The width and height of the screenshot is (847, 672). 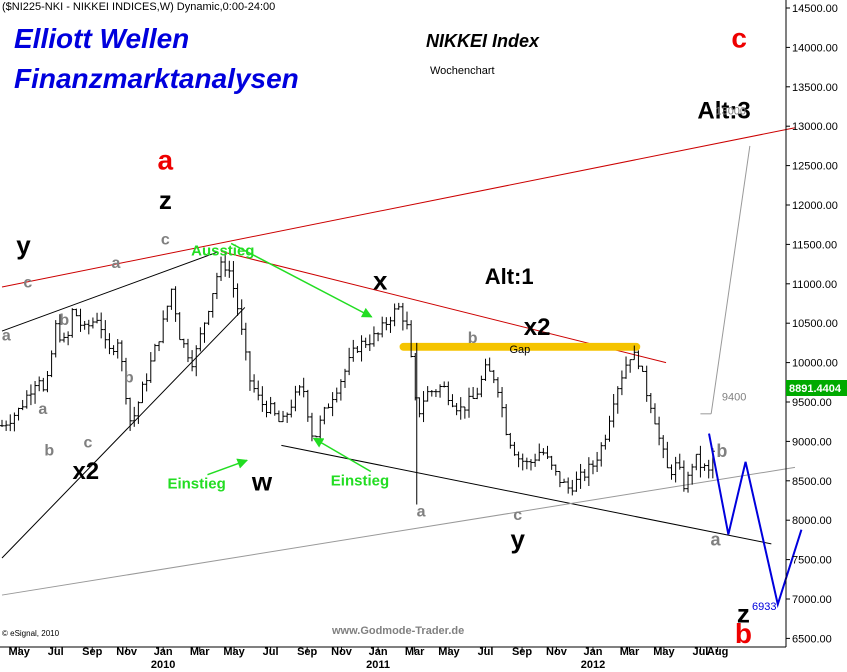 What do you see at coordinates (380, 280) in the screenshot?
I see `wave-label: x` at bounding box center [380, 280].